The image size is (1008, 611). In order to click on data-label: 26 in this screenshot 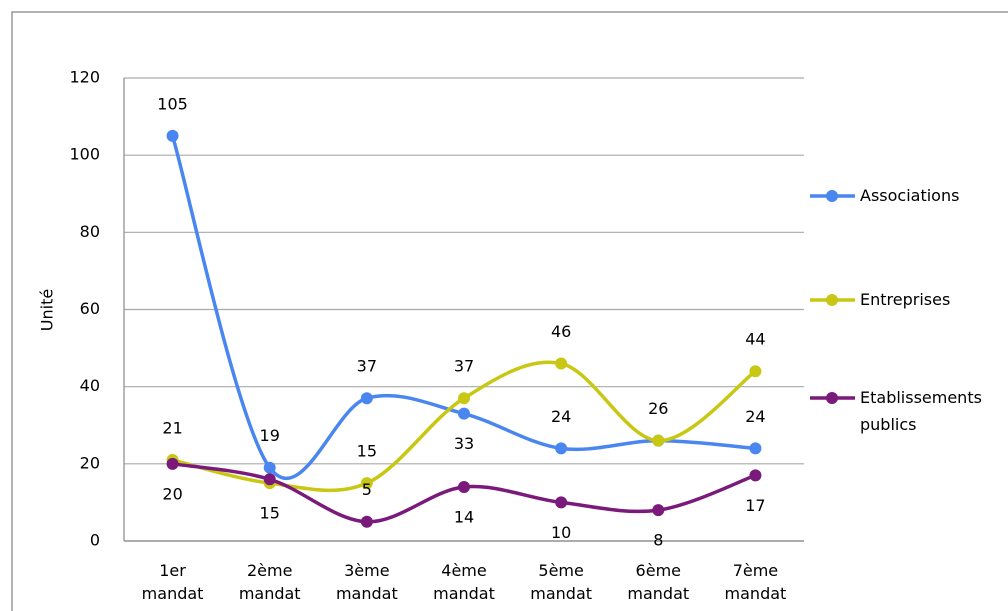, I will do `click(658, 408)`.